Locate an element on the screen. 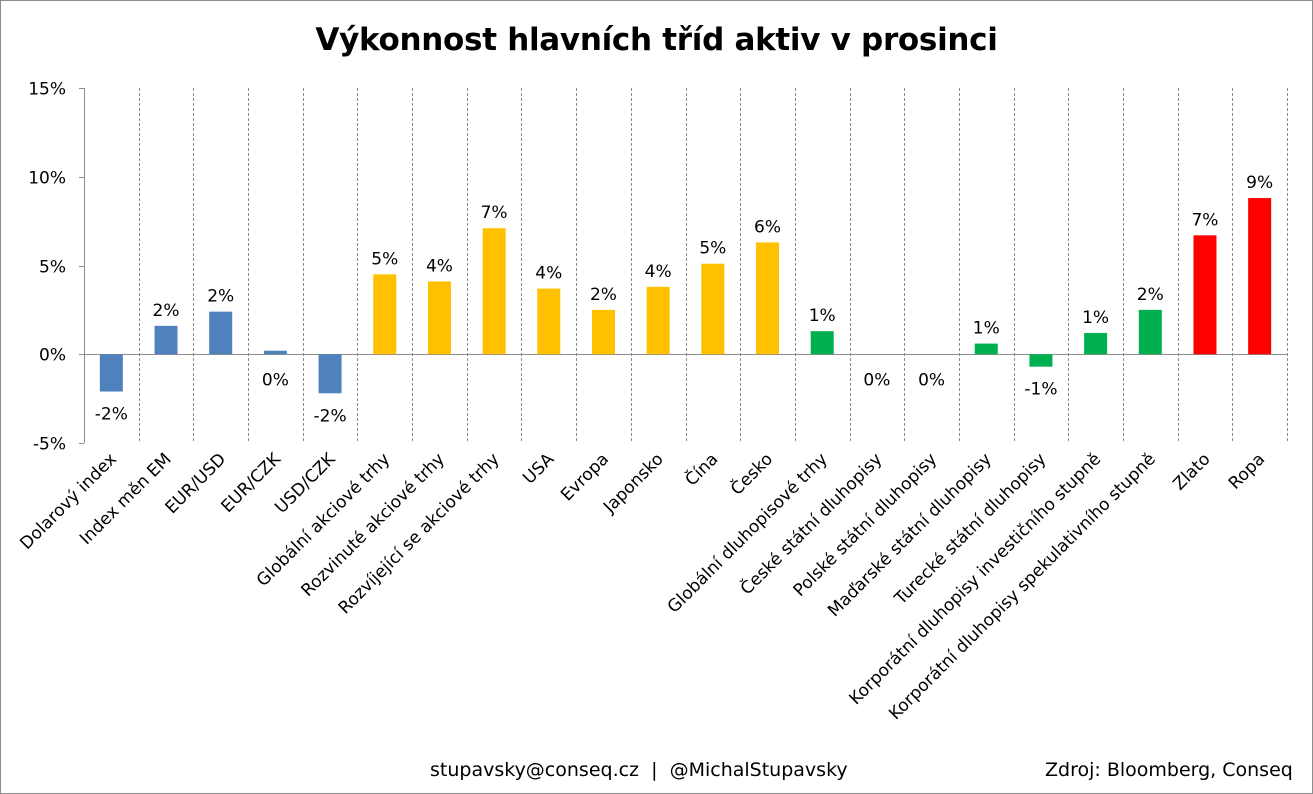 The height and width of the screenshot is (794, 1313). x-tick-label: Korporátní dluhopisy investičního stupně is located at coordinates (976, 579).